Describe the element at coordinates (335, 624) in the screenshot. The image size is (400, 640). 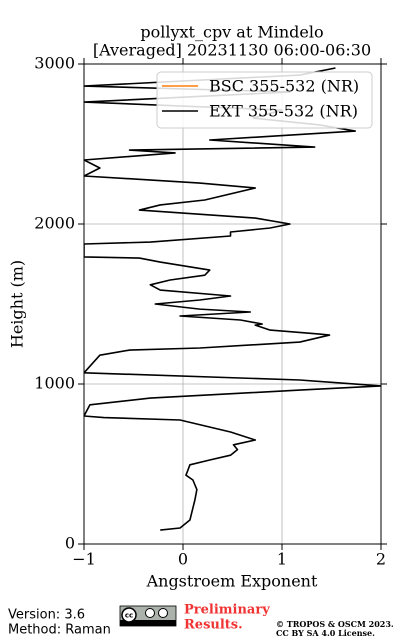
I see `license: © TROPOS & OSCM 2023.` at that location.